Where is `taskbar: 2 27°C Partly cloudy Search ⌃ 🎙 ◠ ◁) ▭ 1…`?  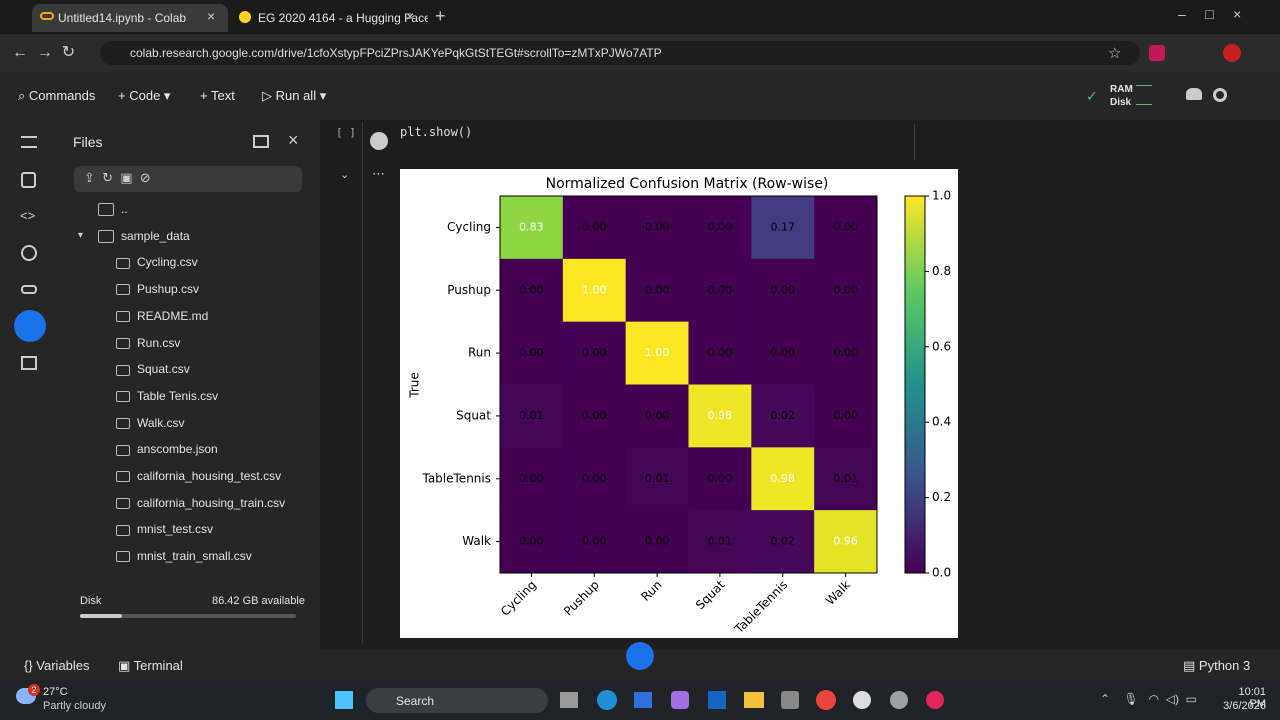 taskbar: 2 27°C Partly cloudy Search ⌃ 🎙 ◠ ◁) ▭ 1… is located at coordinates (640, 700).